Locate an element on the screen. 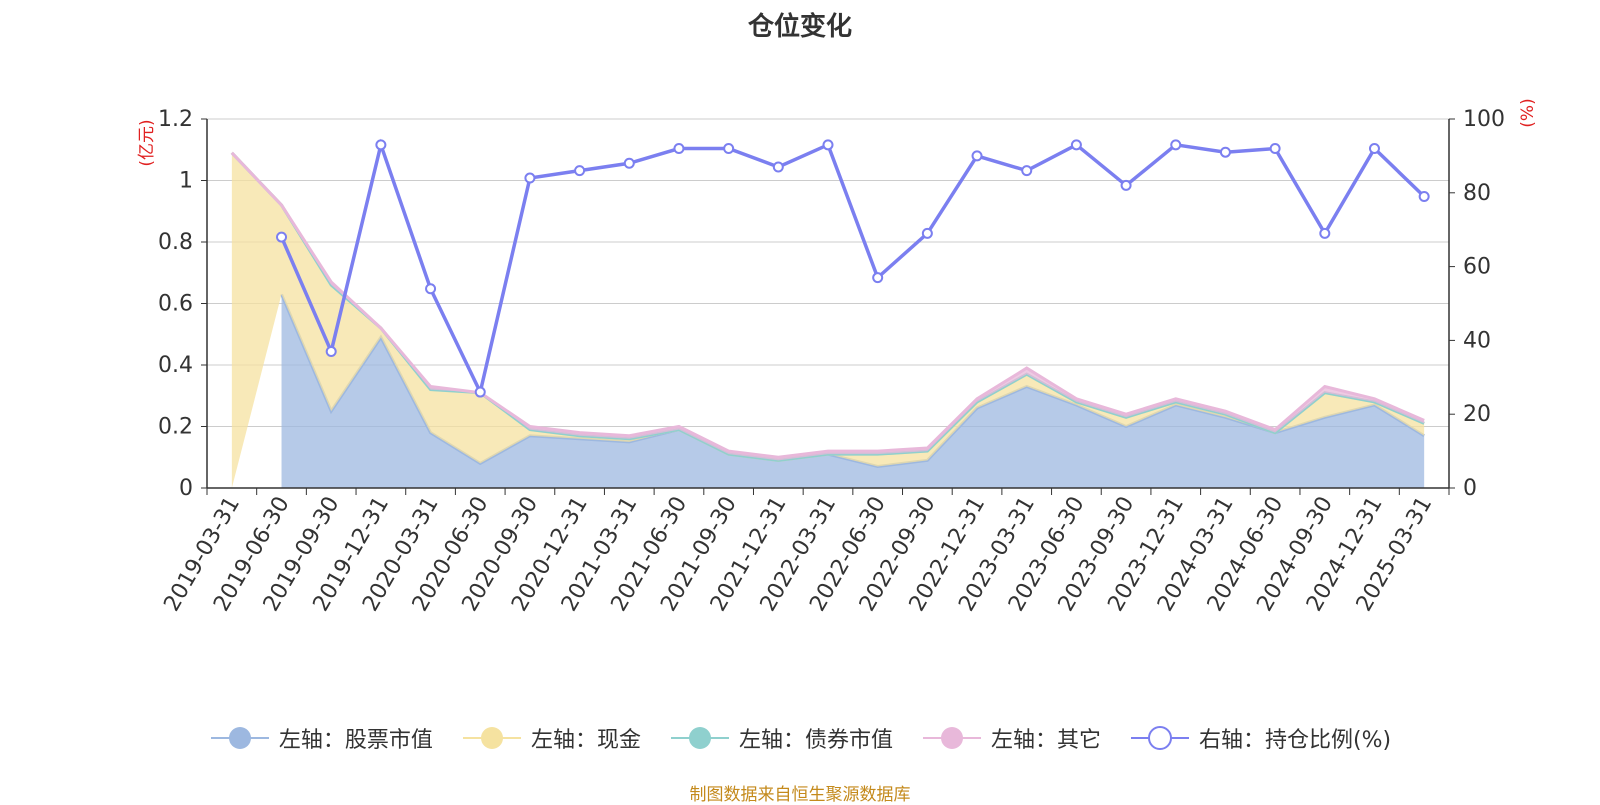 This screenshot has width=1600, height=805. chart-title: 仓位变化 is located at coordinates (799, 27).